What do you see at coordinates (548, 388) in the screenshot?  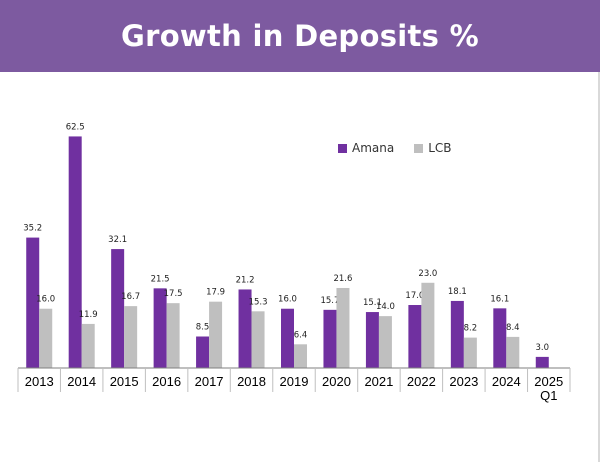 I see `x-tick-label-12: 2025 Q1` at bounding box center [548, 388].